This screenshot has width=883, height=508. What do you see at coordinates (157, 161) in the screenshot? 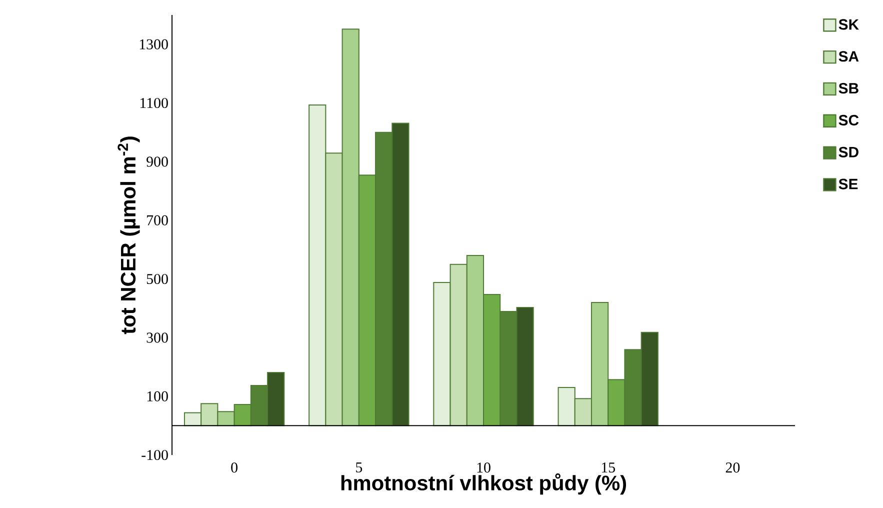
I see `y-tick-label: 900` at bounding box center [157, 161].